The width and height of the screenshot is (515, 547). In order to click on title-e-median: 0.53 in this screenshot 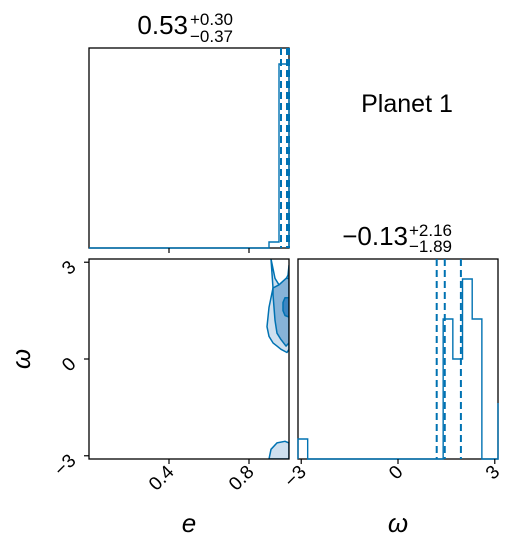, I will do `click(162, 25)`.